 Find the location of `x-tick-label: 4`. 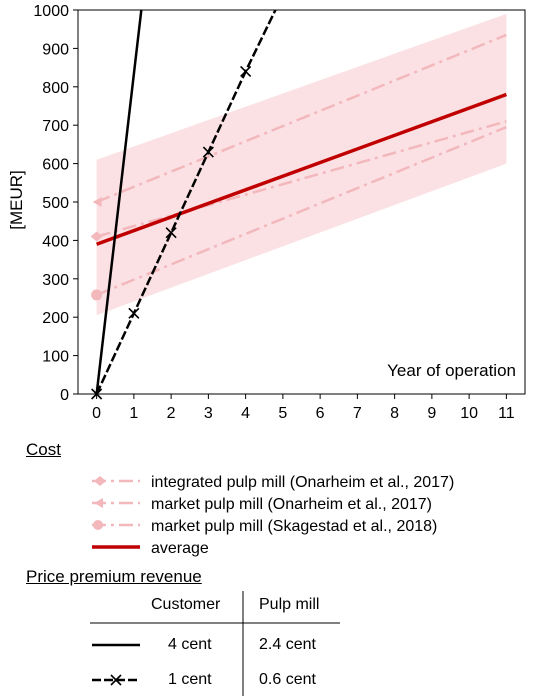

x-tick-label: 4 is located at coordinates (245, 413).